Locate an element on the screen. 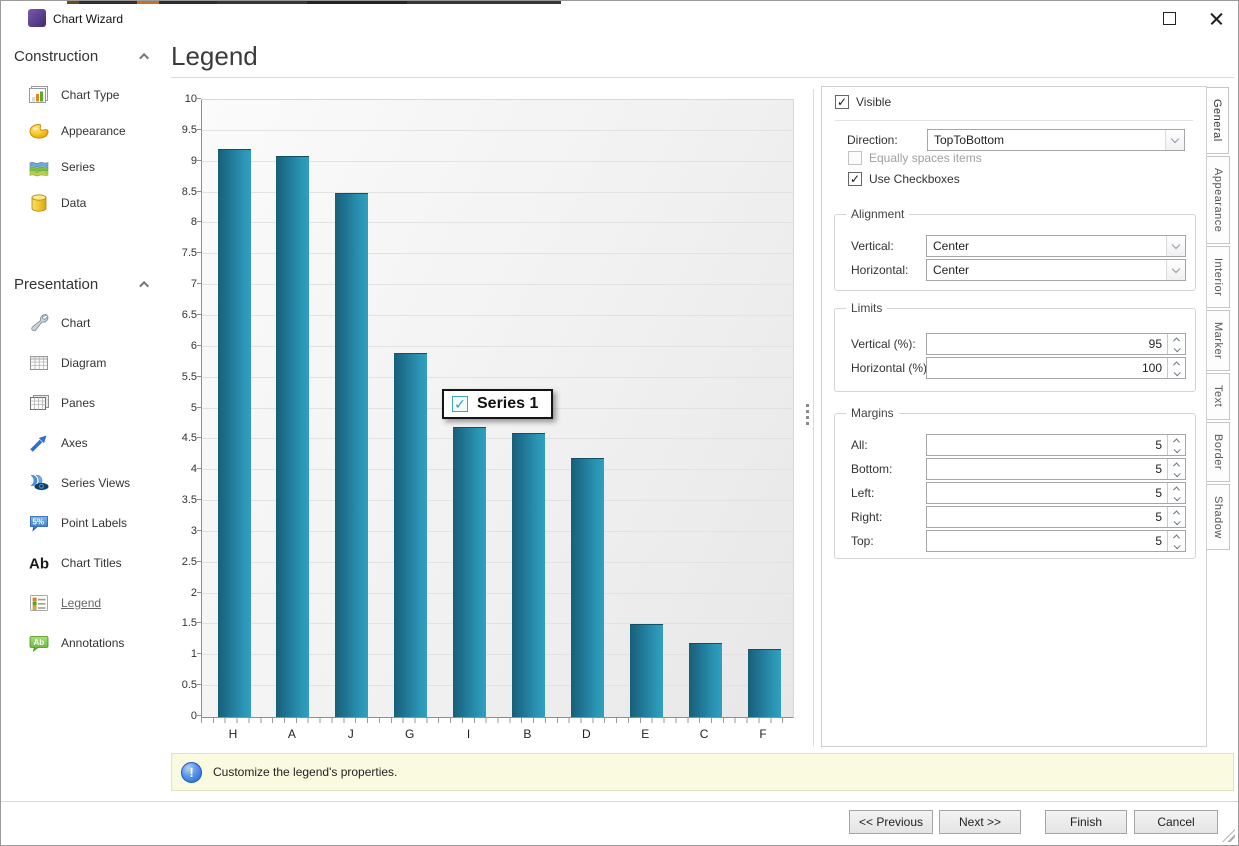 The height and width of the screenshot is (846, 1239). limits-vertical-label: Vertical (%): is located at coordinates (883, 344).